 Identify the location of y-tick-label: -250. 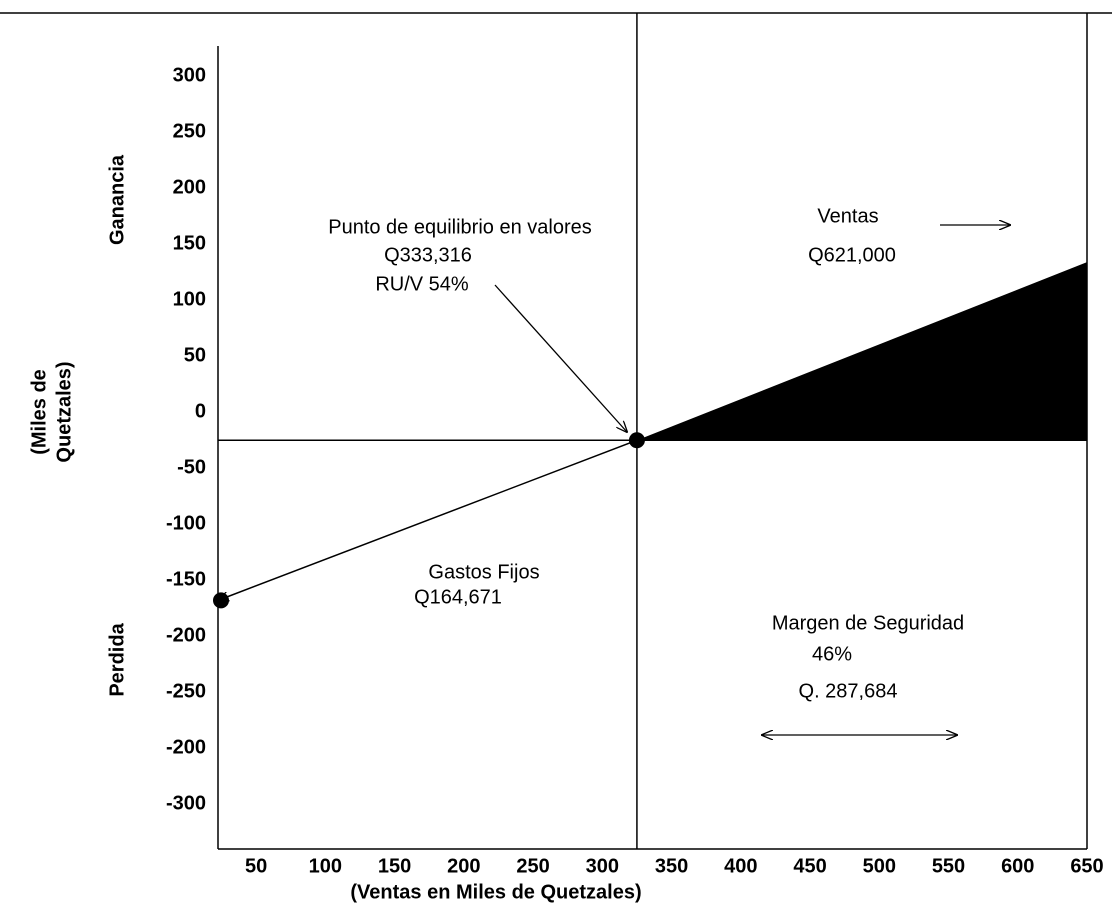
(186, 691).